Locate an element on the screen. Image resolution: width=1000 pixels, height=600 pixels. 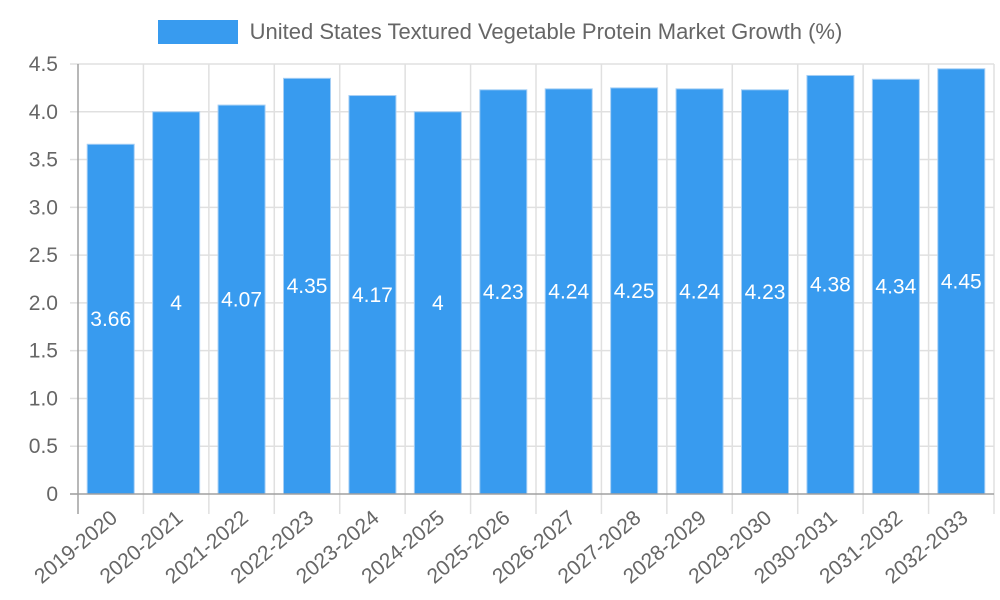
y-tick-label: 2.5 is located at coordinates (43, 255).